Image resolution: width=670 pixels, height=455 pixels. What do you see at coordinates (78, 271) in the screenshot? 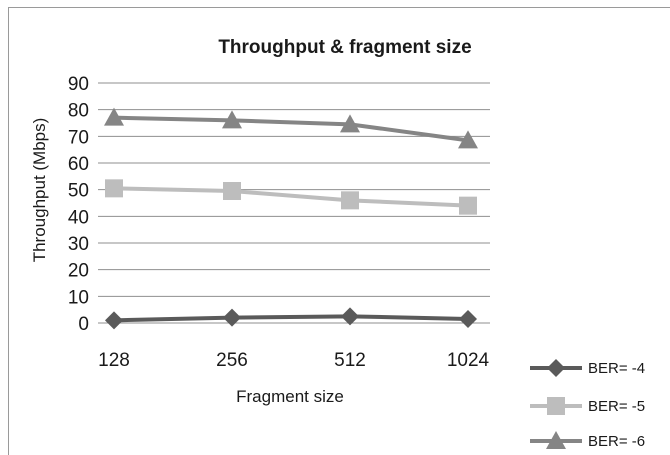
I see `y-tick-label: 20` at bounding box center [78, 271].